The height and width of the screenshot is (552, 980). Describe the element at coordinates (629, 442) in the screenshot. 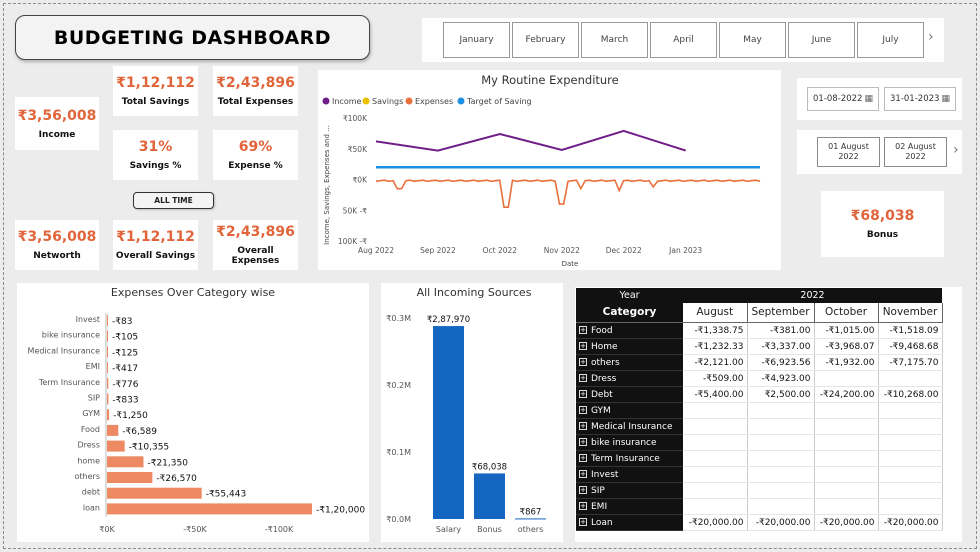

I see `matrix-row-header: + bike insurance` at that location.